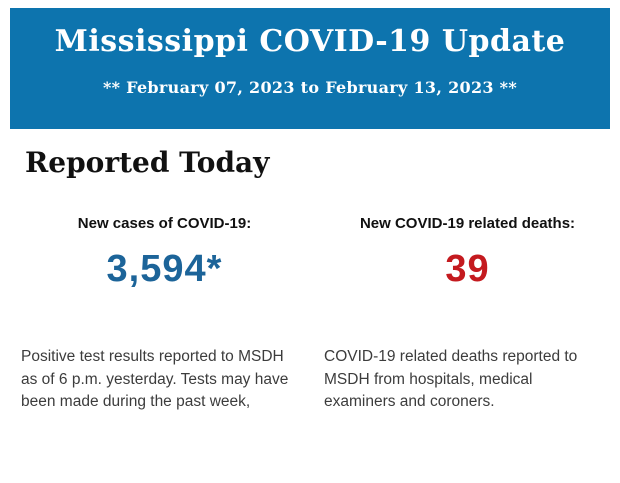  I want to click on section-heading-reported-today: Reported Today, so click(147, 162).